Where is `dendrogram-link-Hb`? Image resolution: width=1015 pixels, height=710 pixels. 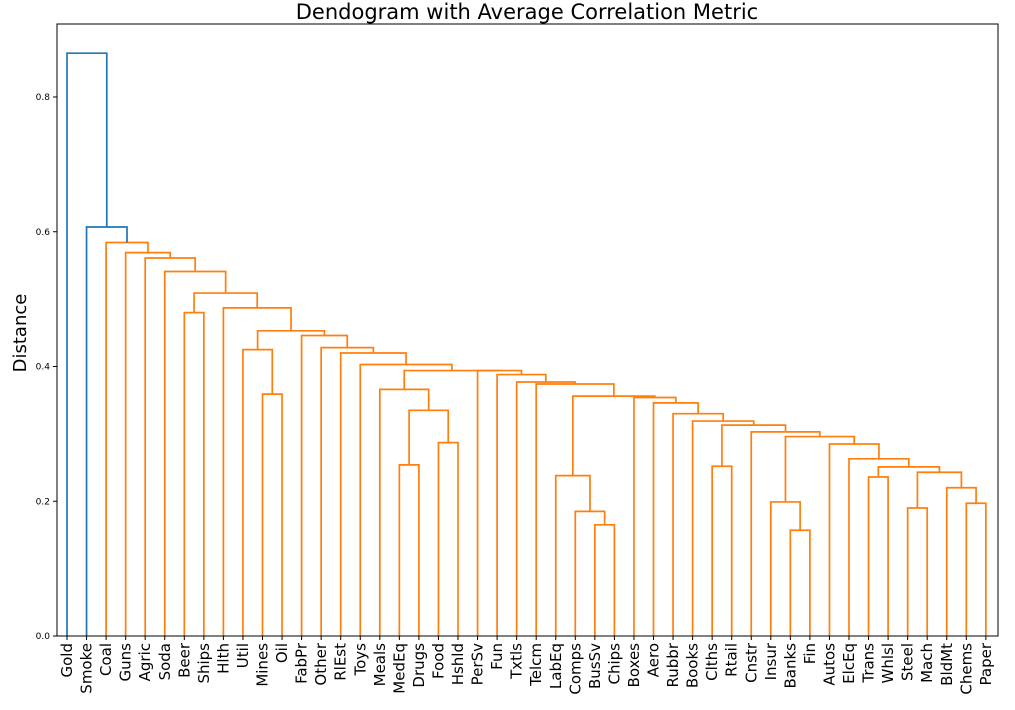
dendrogram-link-Hb is located at coordinates (87, 344).